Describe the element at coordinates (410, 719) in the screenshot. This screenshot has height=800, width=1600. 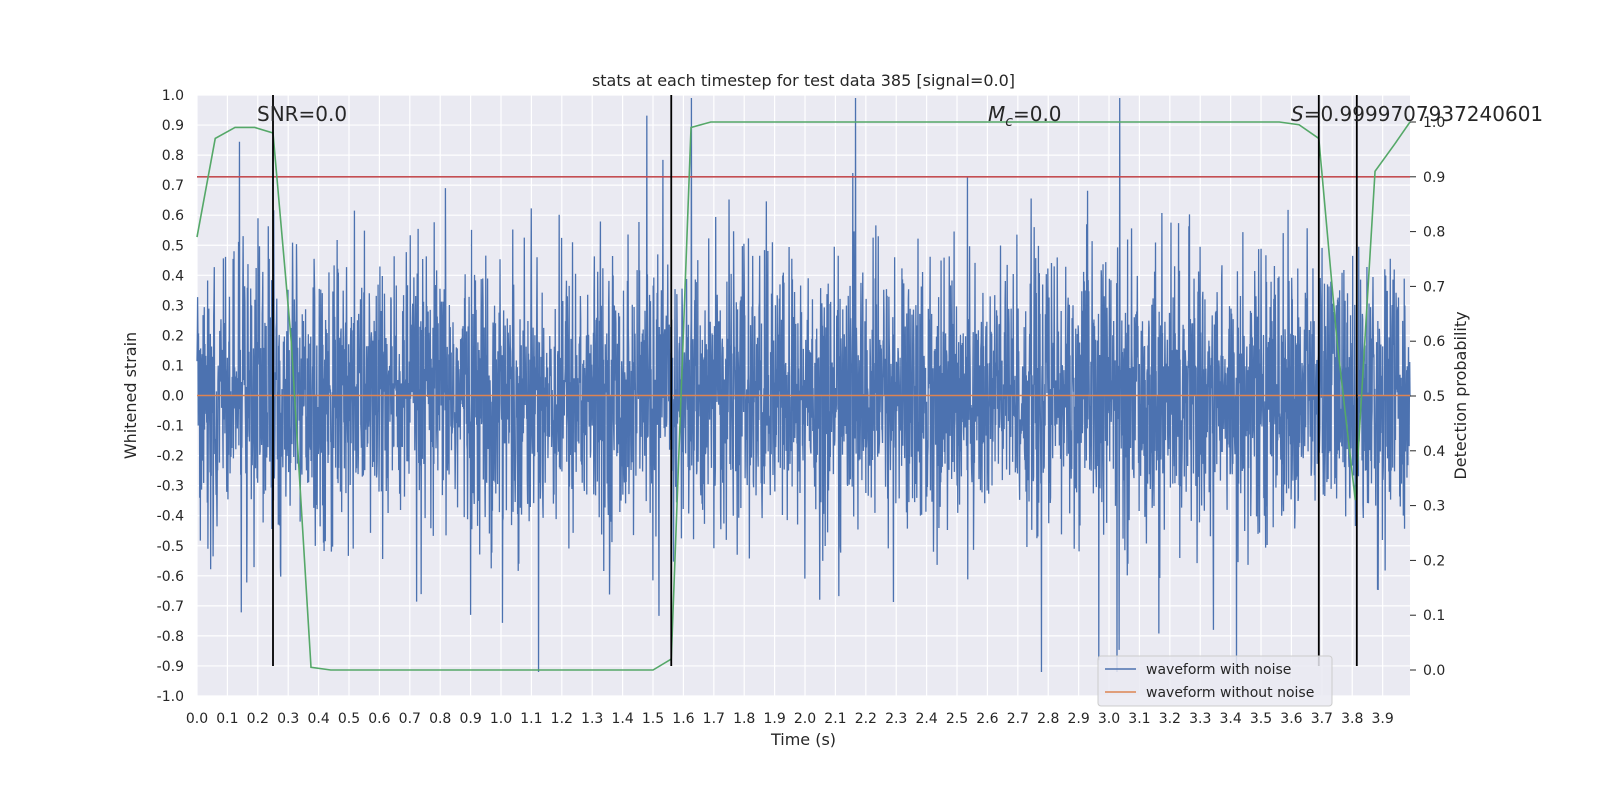
I see `x-tick-label: 0.7` at that location.